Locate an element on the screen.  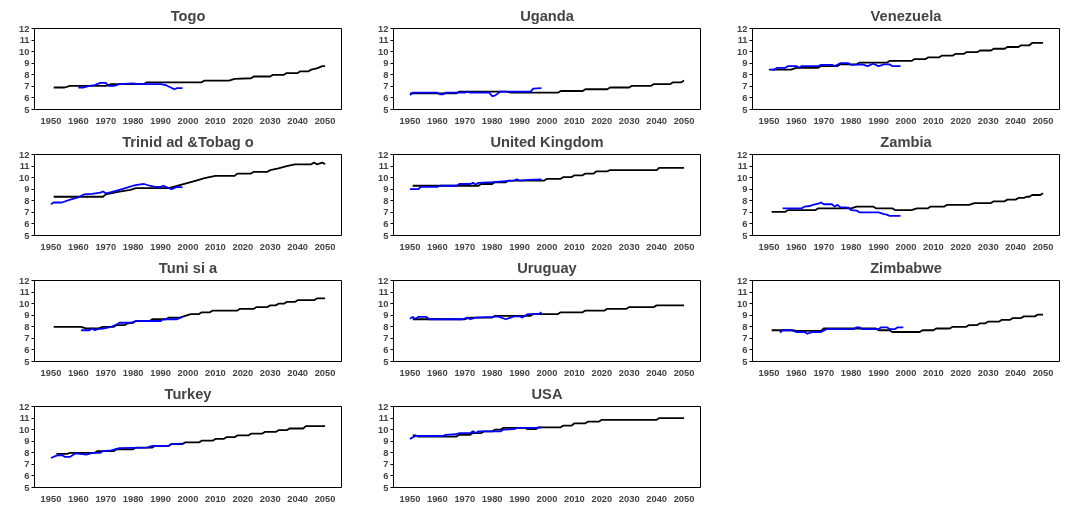
chart-title: Zimbabwe is located at coordinates (906, 267).